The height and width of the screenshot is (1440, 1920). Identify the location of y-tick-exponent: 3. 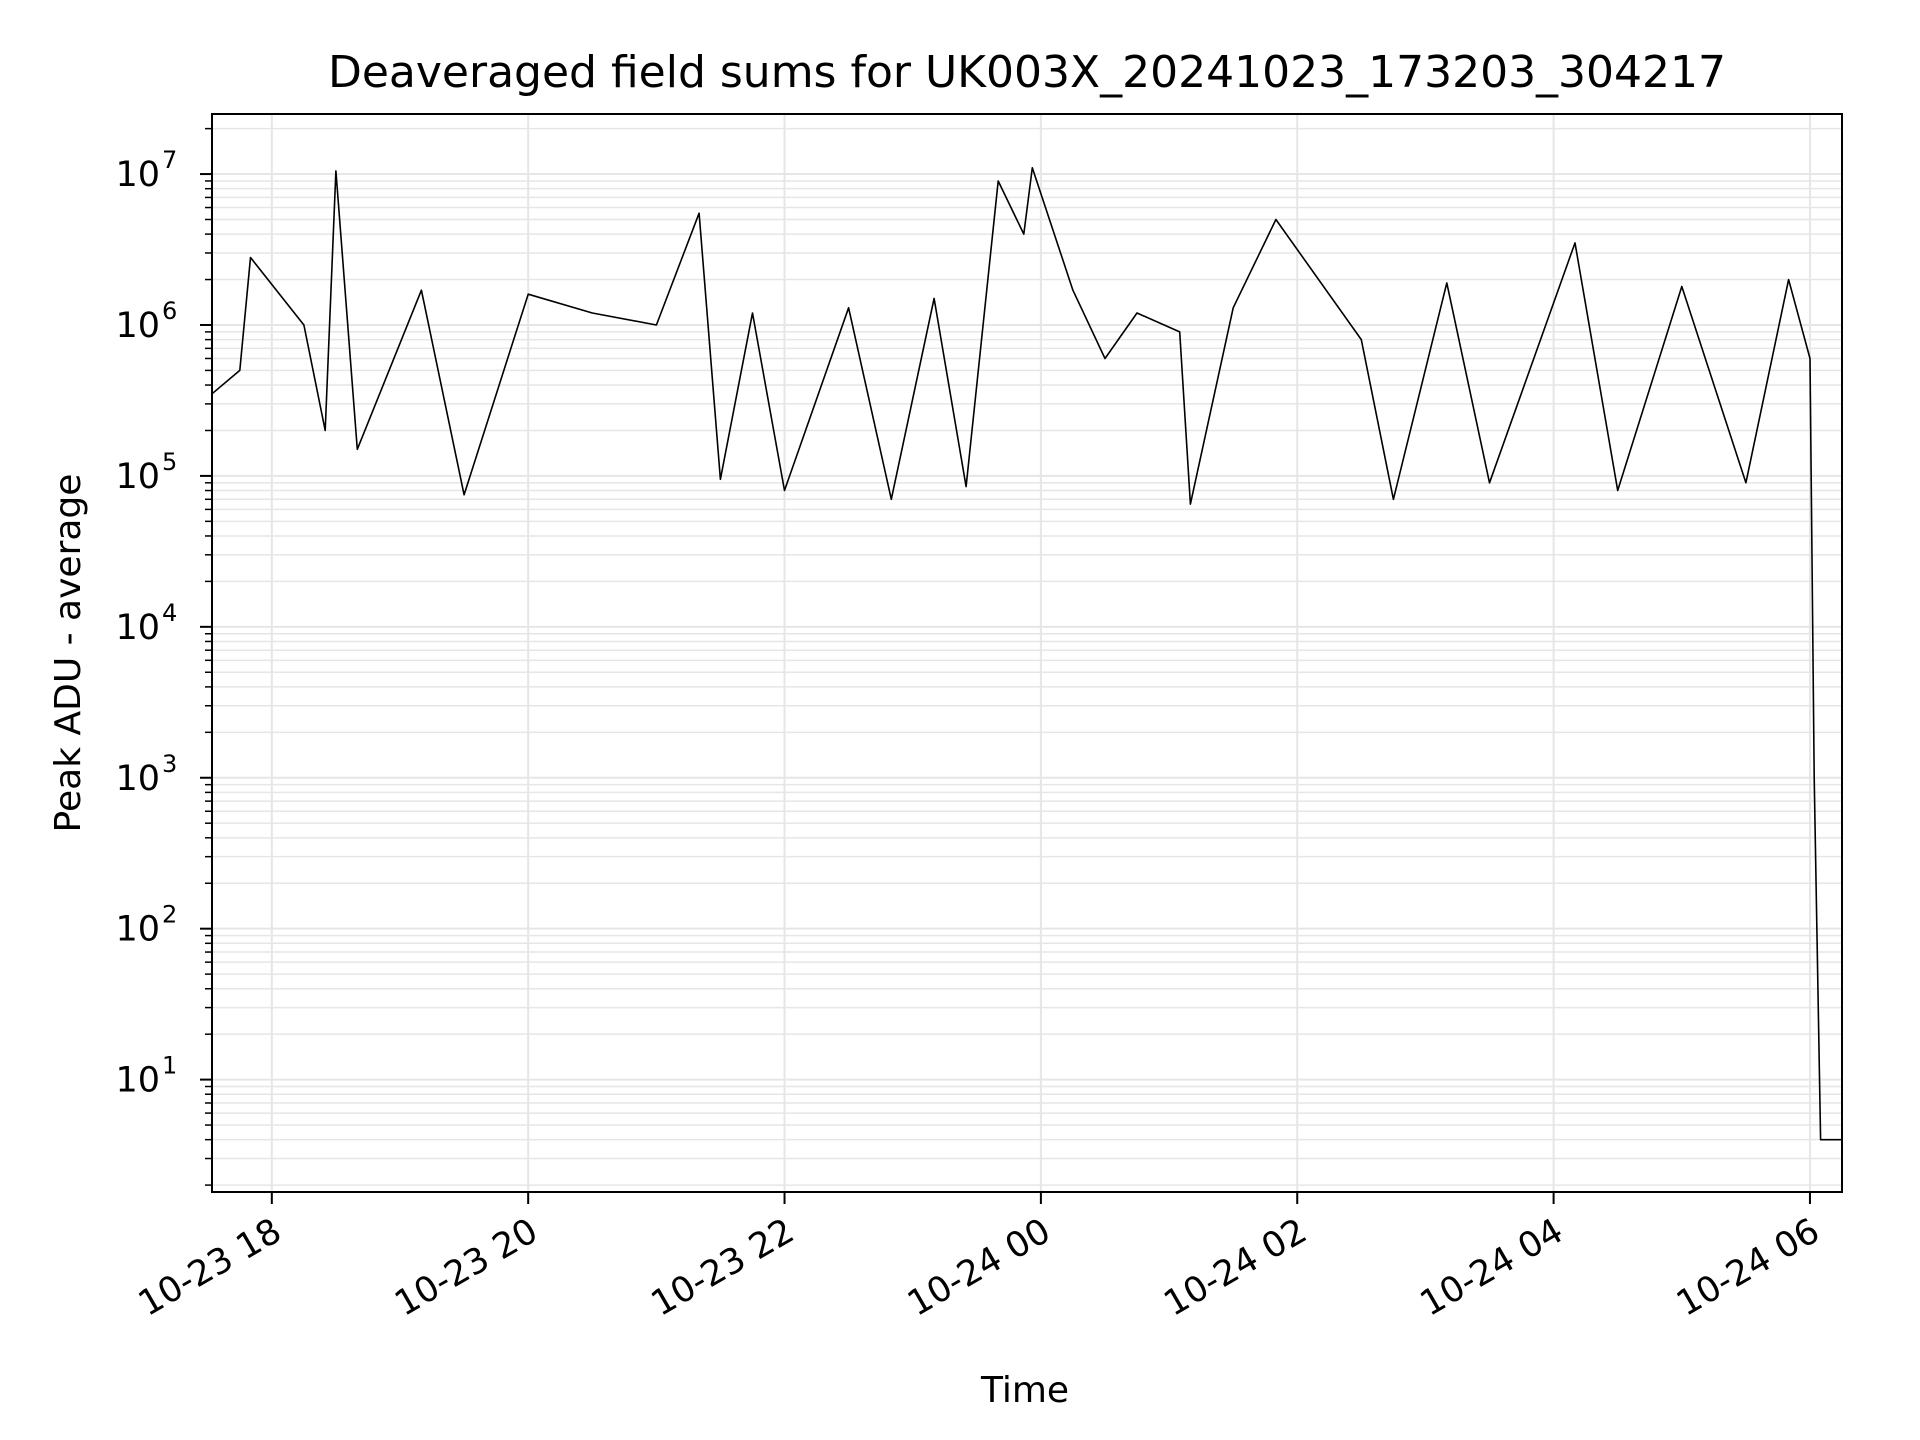
(169, 764).